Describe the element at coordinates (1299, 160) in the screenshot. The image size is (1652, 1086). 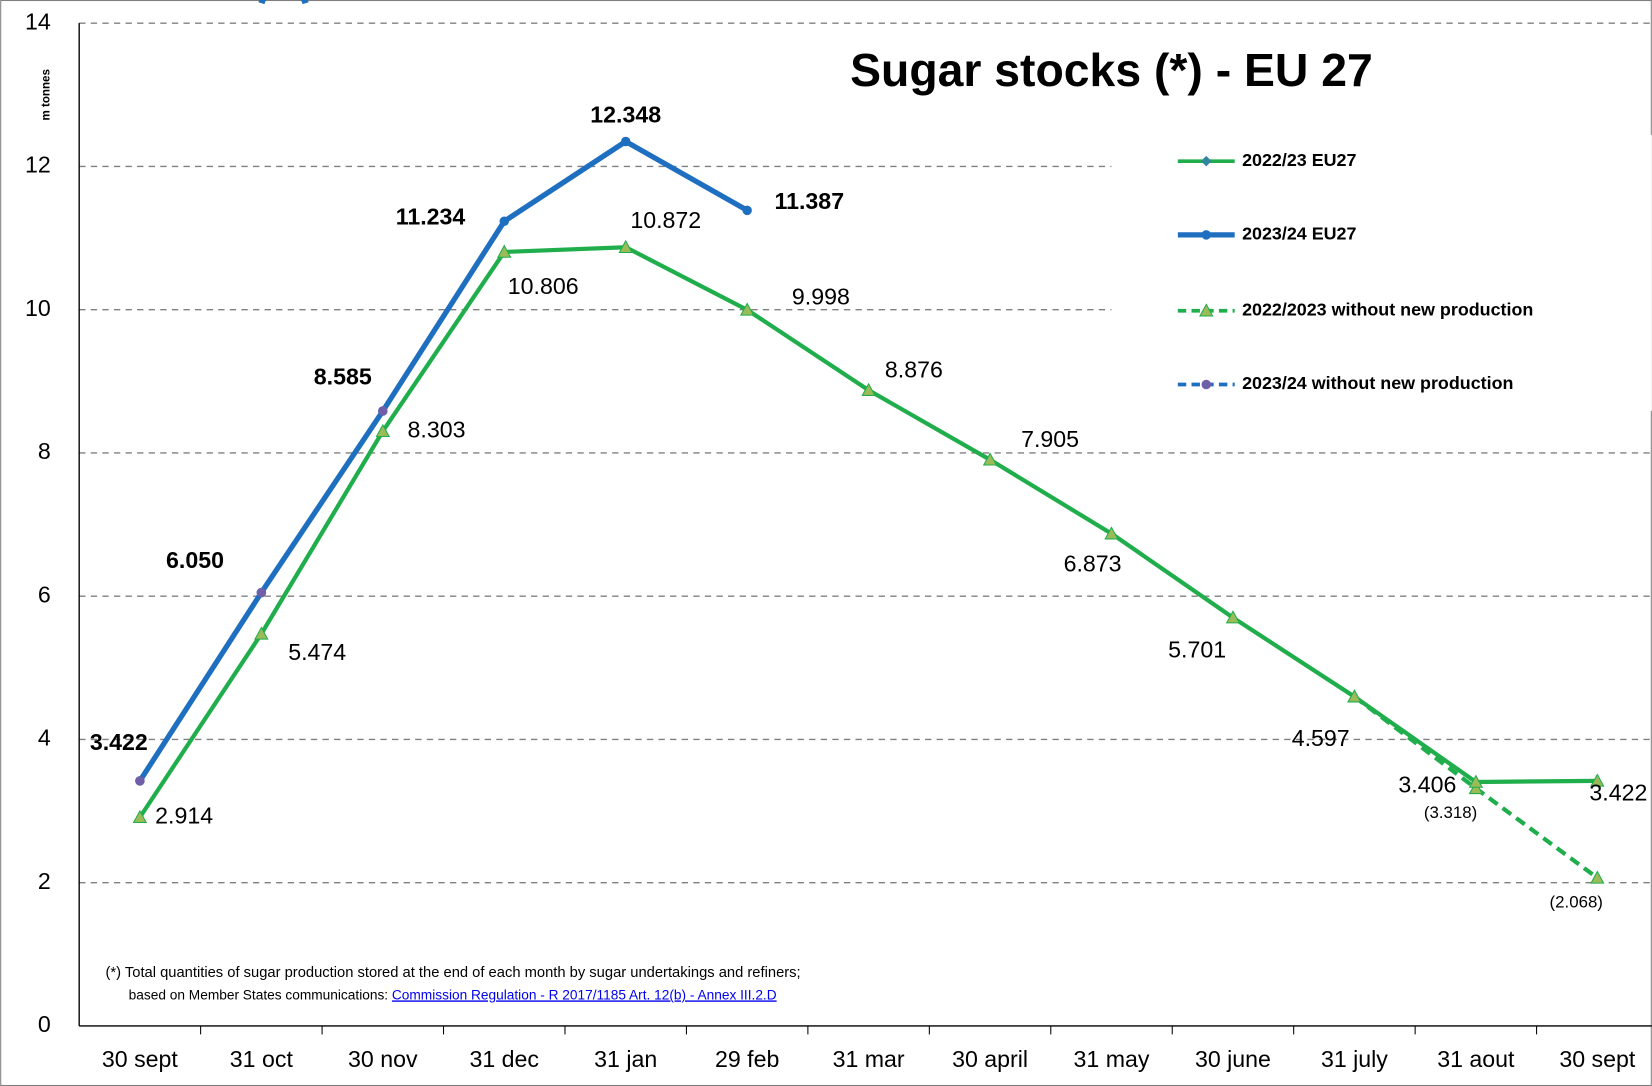
I see `legend-label: 2022/23 EU27` at that location.